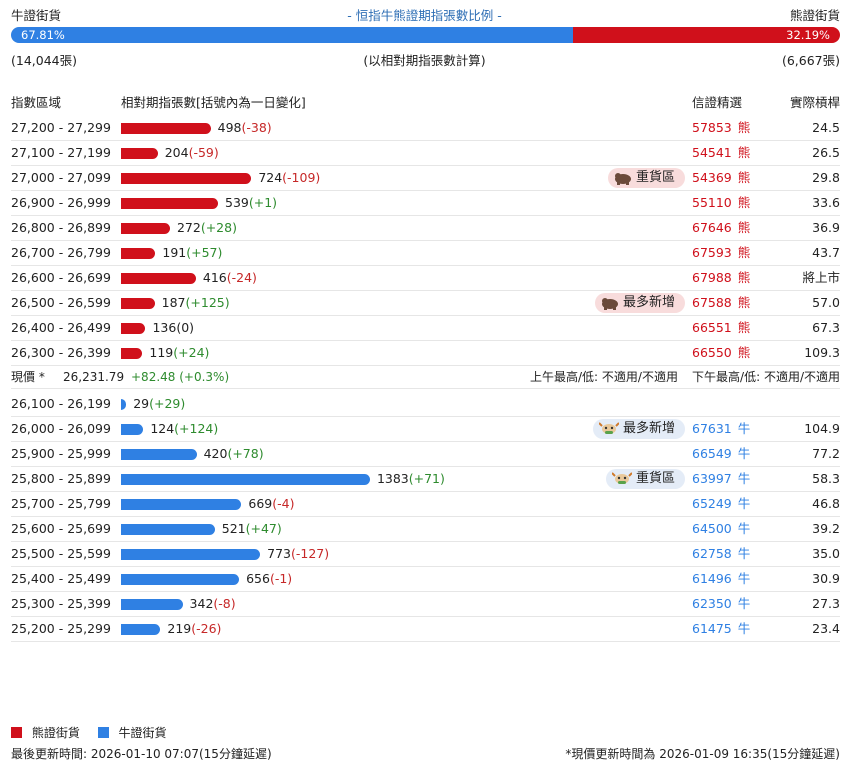  I want to click on leverage: 36.9, so click(826, 227).